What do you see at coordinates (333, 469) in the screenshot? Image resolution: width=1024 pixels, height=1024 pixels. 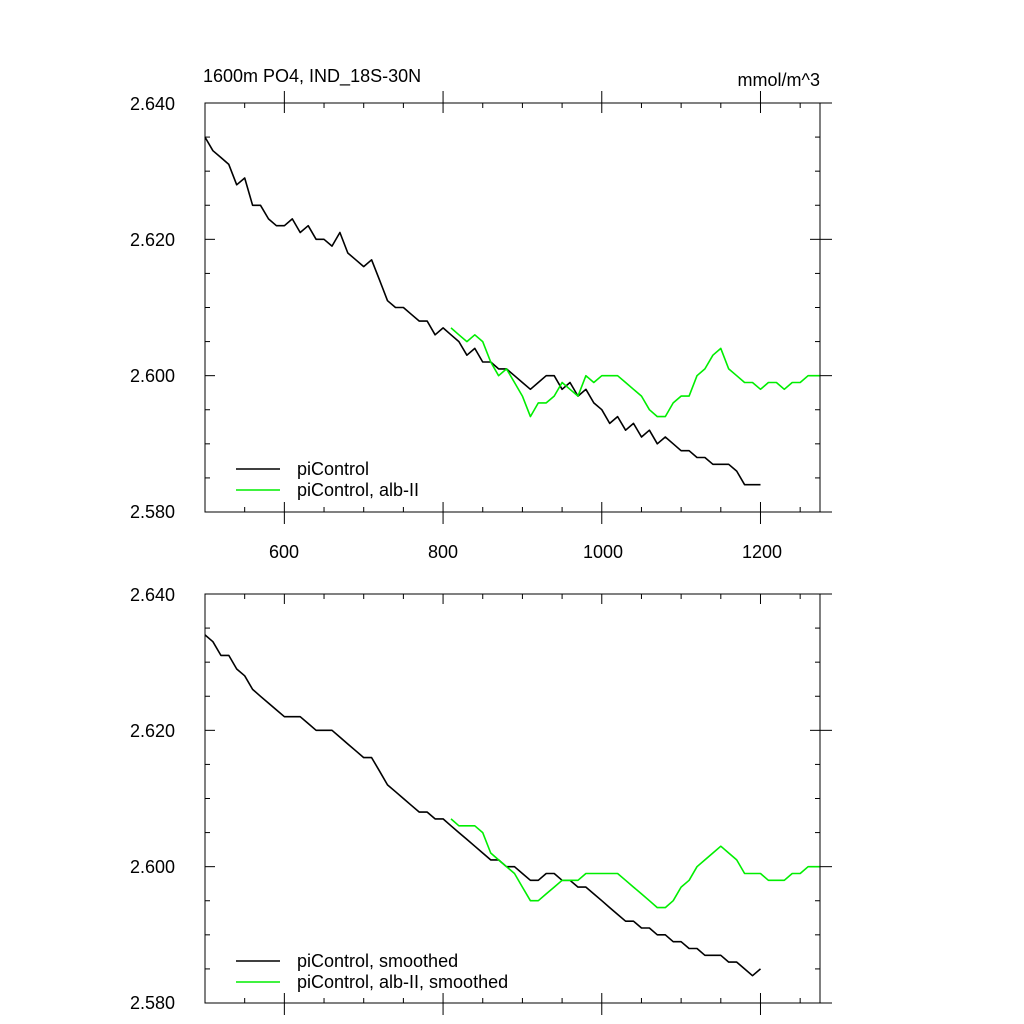 I see `legend-label: piControl` at bounding box center [333, 469].